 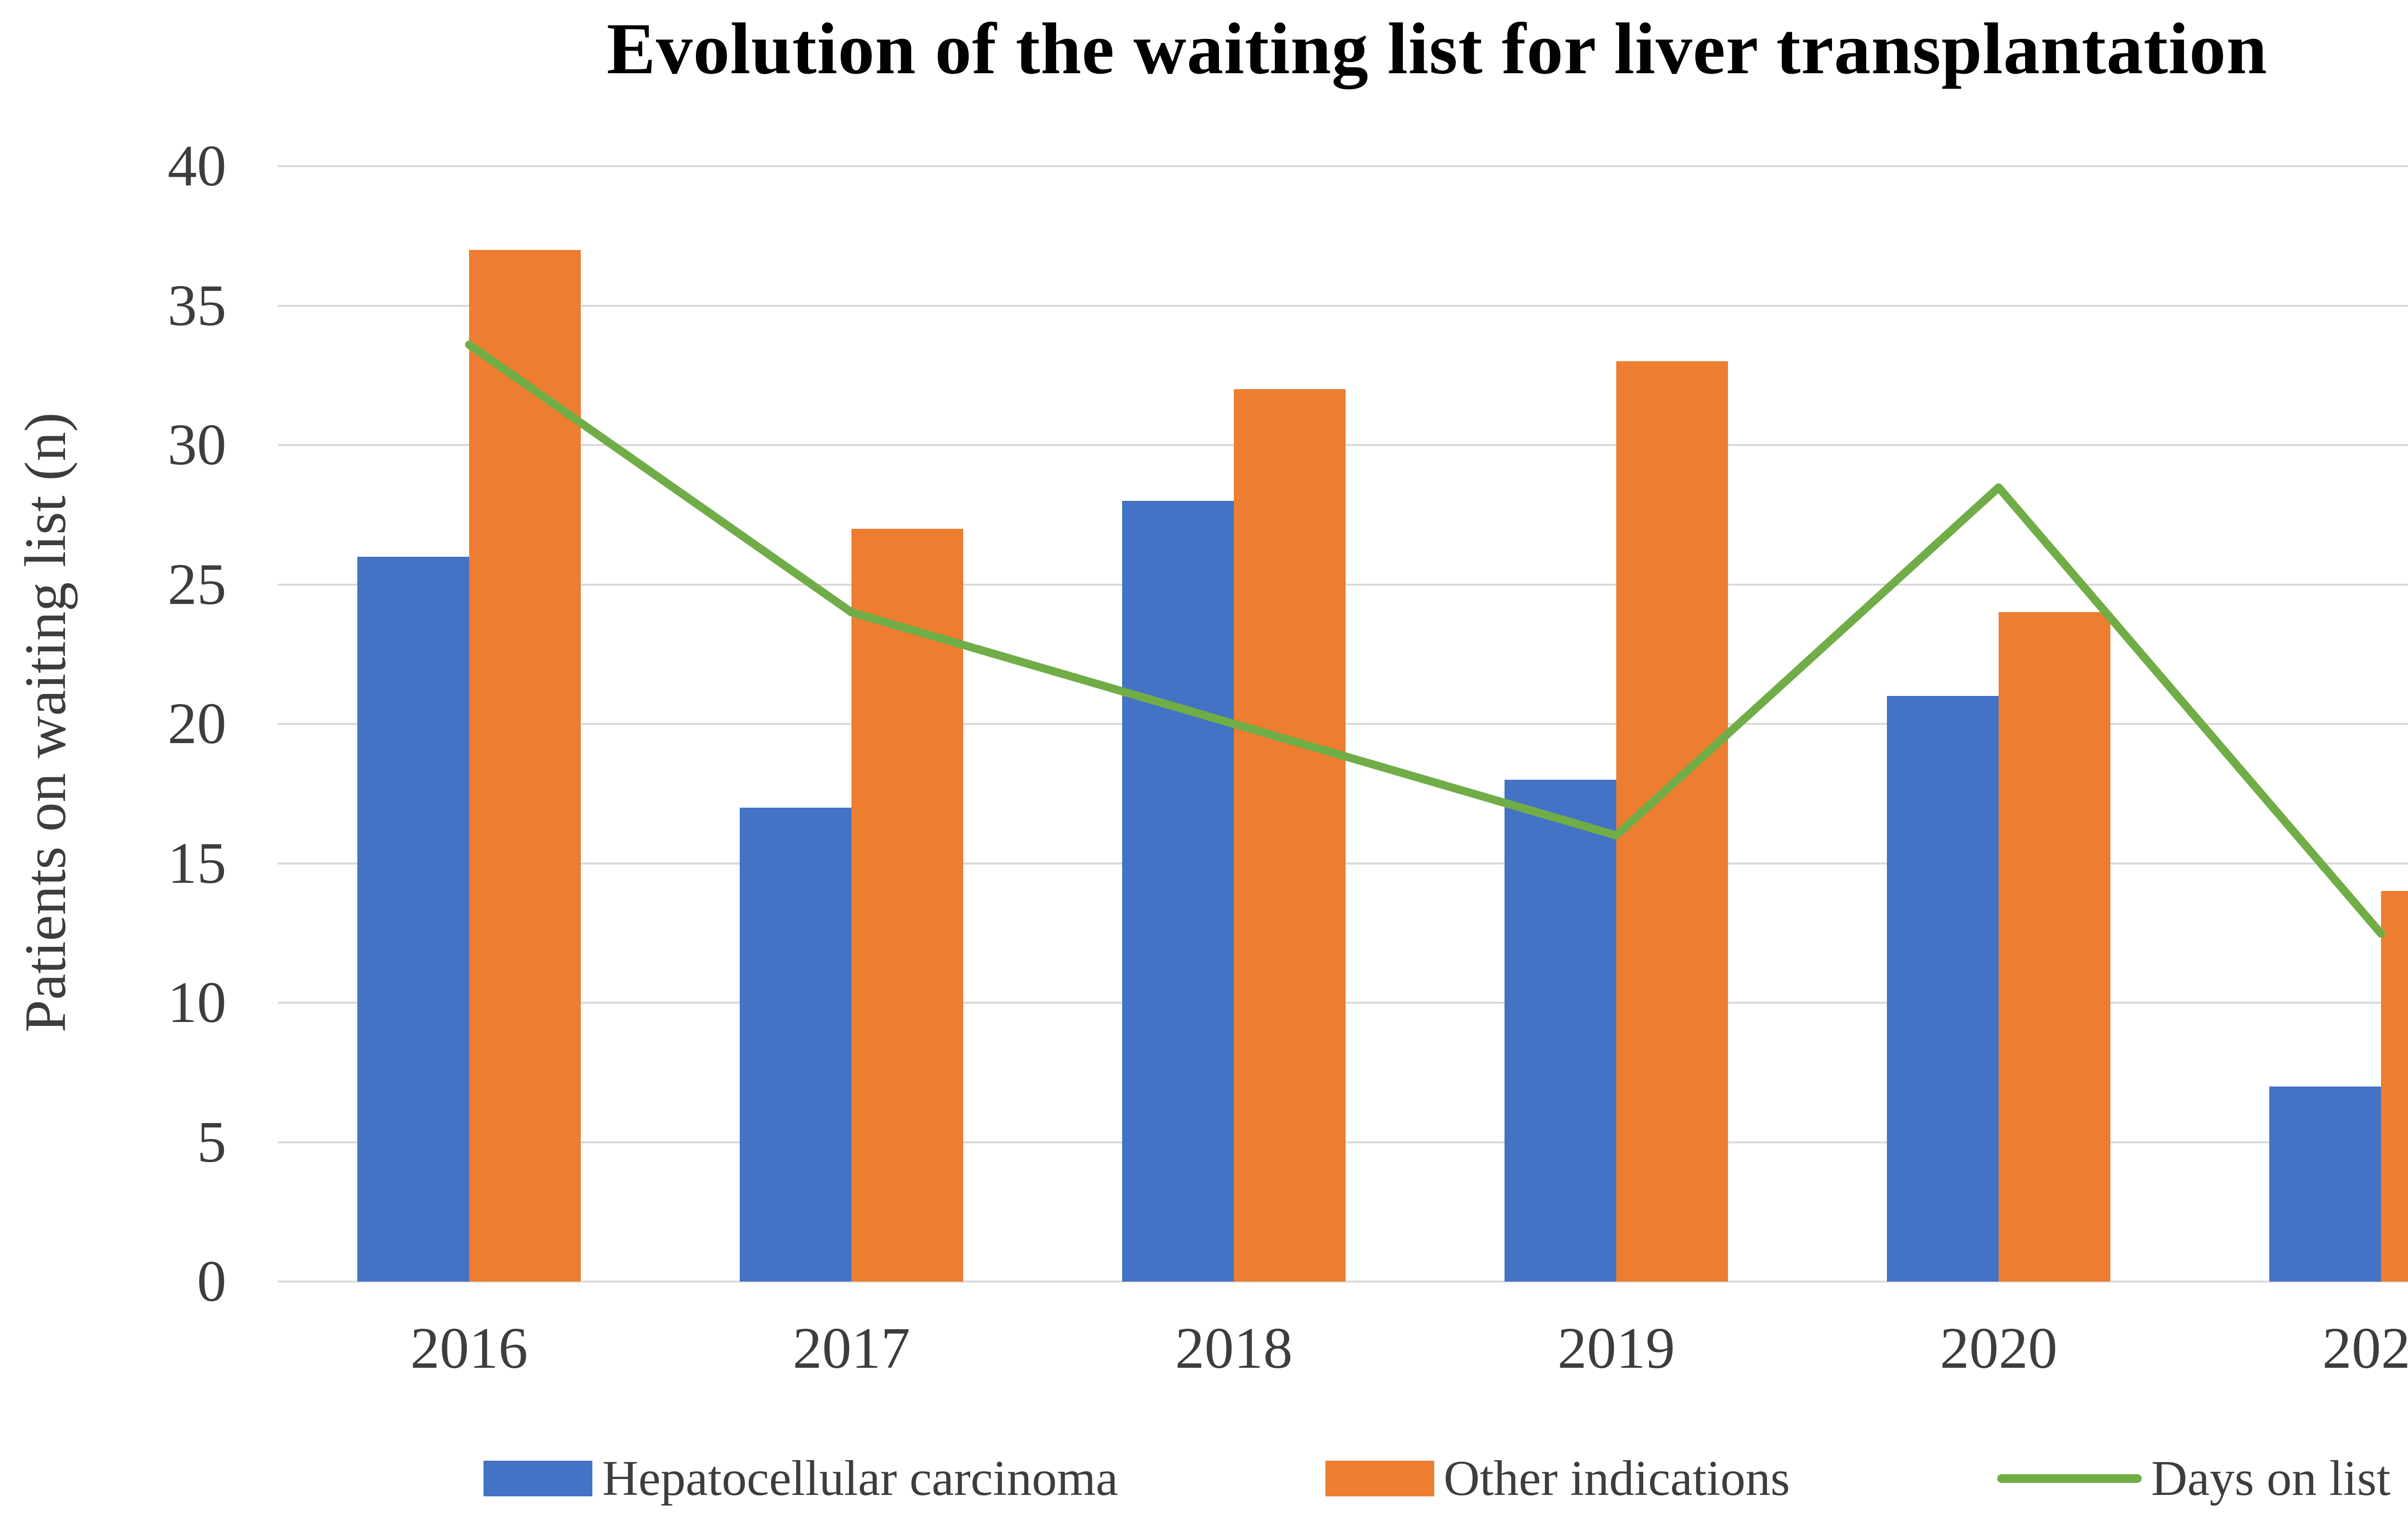 What do you see at coordinates (795, 1044) in the screenshot?
I see `bar-hepatocellular-carcinoma-2017` at bounding box center [795, 1044].